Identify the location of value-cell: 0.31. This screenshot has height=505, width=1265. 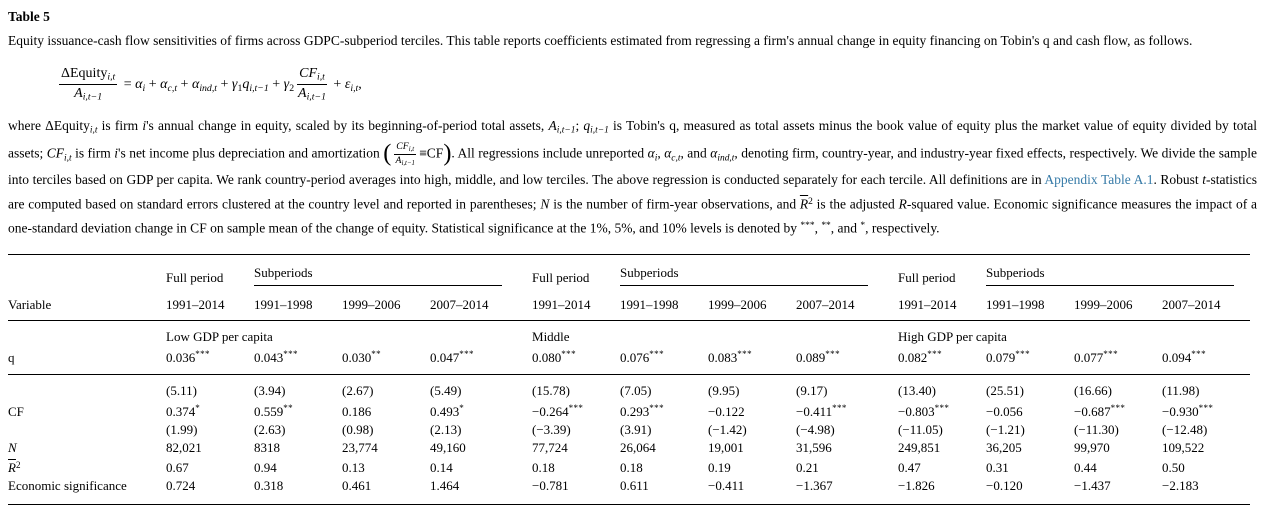
(997, 468).